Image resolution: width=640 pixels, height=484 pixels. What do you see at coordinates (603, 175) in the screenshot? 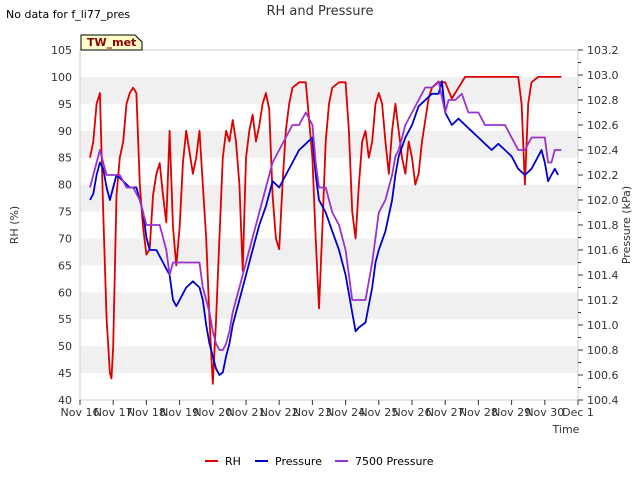
I see `y-right-tick-label: 102.2` at bounding box center [603, 175].